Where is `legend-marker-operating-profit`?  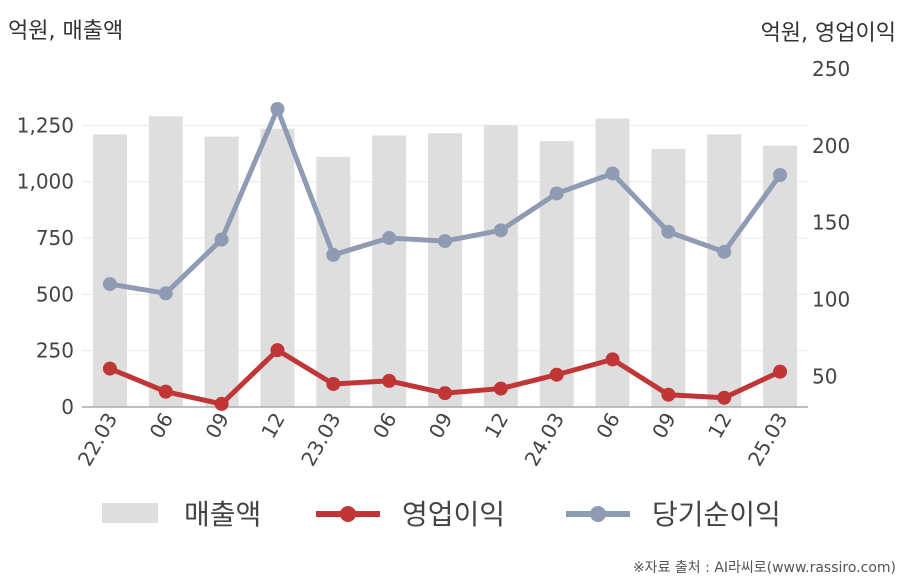 legend-marker-operating-profit is located at coordinates (348, 514).